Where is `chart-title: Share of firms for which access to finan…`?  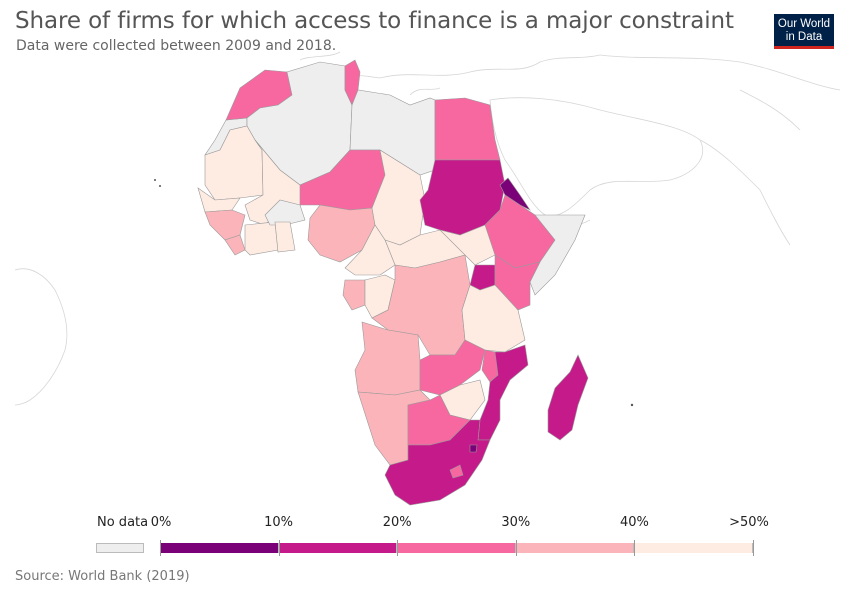 chart-title: Share of firms for which access to finan… is located at coordinates (374, 21).